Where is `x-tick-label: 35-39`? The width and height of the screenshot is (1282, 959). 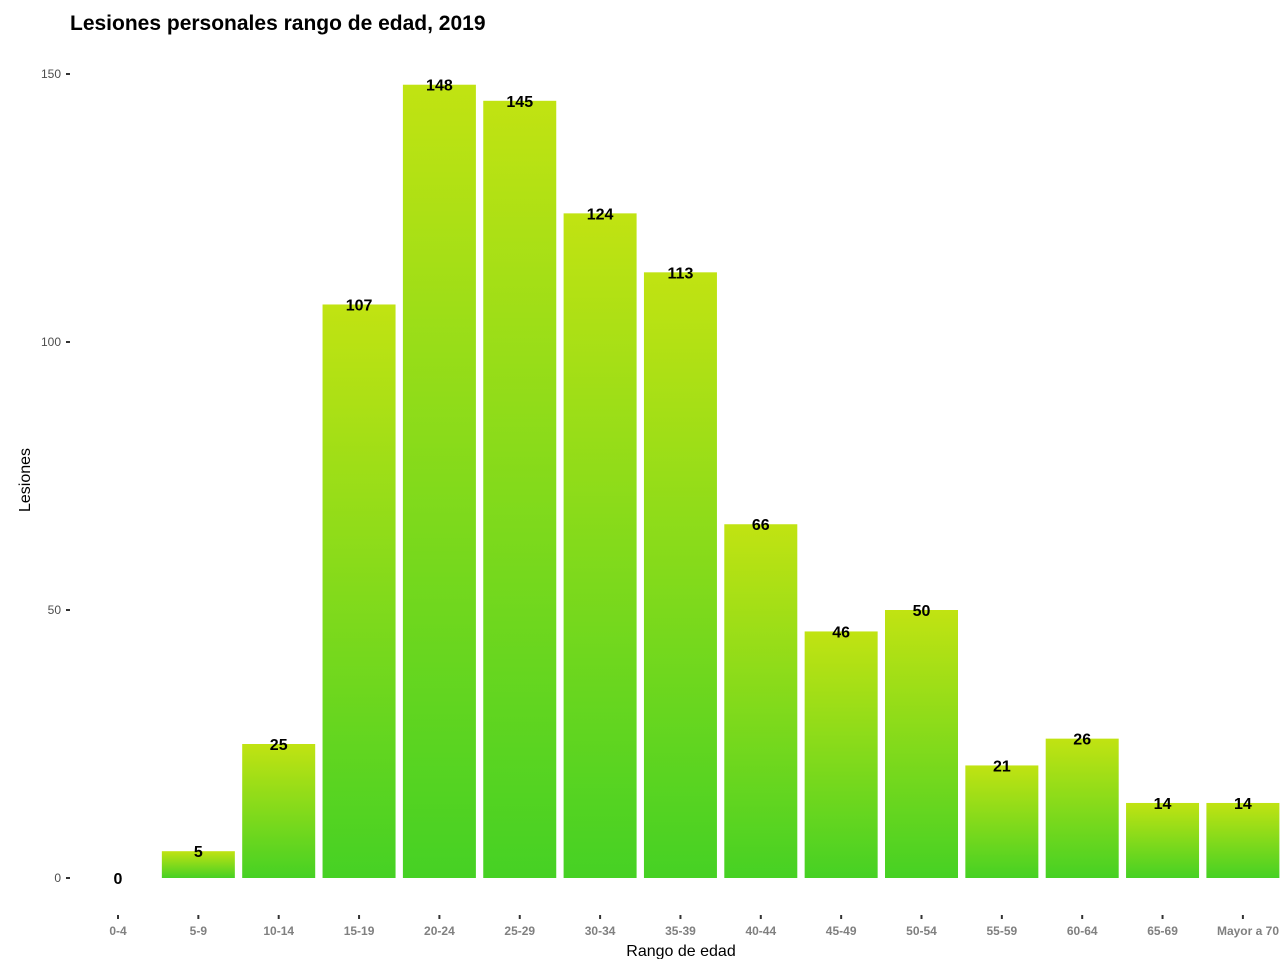
x-tick-label: 35-39 is located at coordinates (680, 931).